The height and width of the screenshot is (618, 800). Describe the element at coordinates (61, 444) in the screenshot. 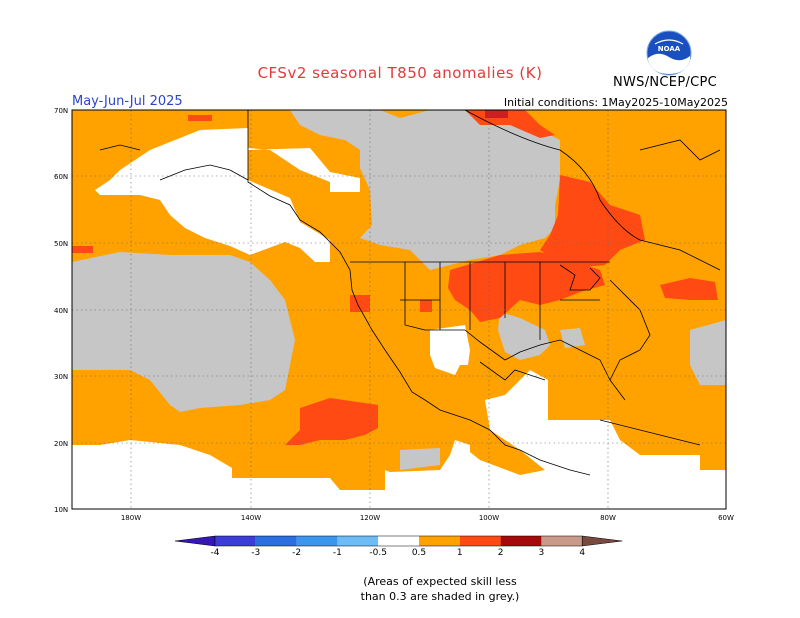

I see `lat-label: 20N` at that location.